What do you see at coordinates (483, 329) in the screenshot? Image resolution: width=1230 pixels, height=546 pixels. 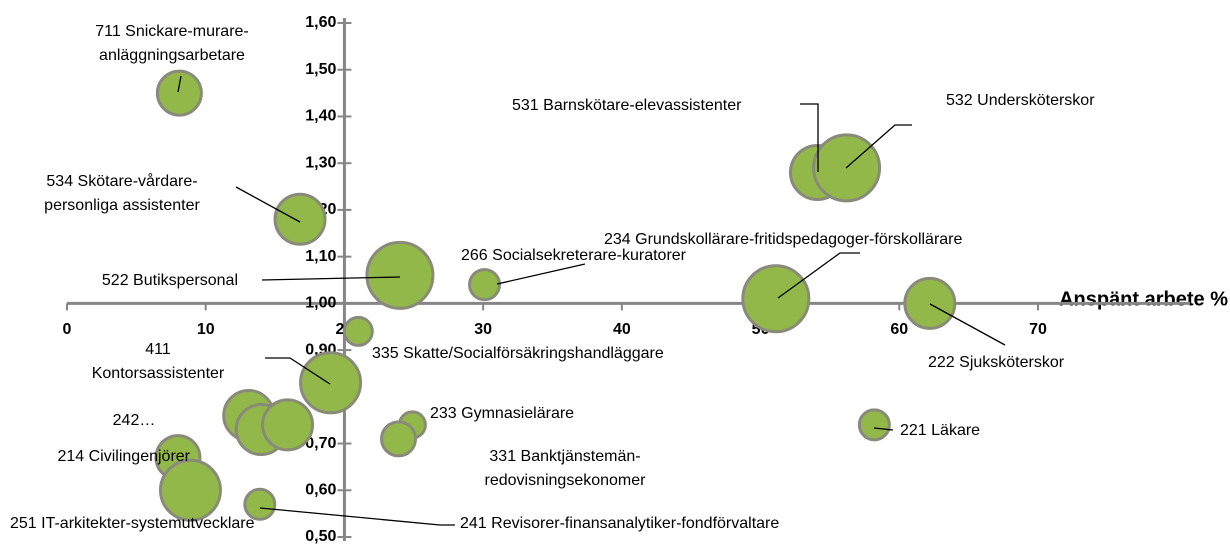 I see `x-tick-label: 30` at bounding box center [483, 329].